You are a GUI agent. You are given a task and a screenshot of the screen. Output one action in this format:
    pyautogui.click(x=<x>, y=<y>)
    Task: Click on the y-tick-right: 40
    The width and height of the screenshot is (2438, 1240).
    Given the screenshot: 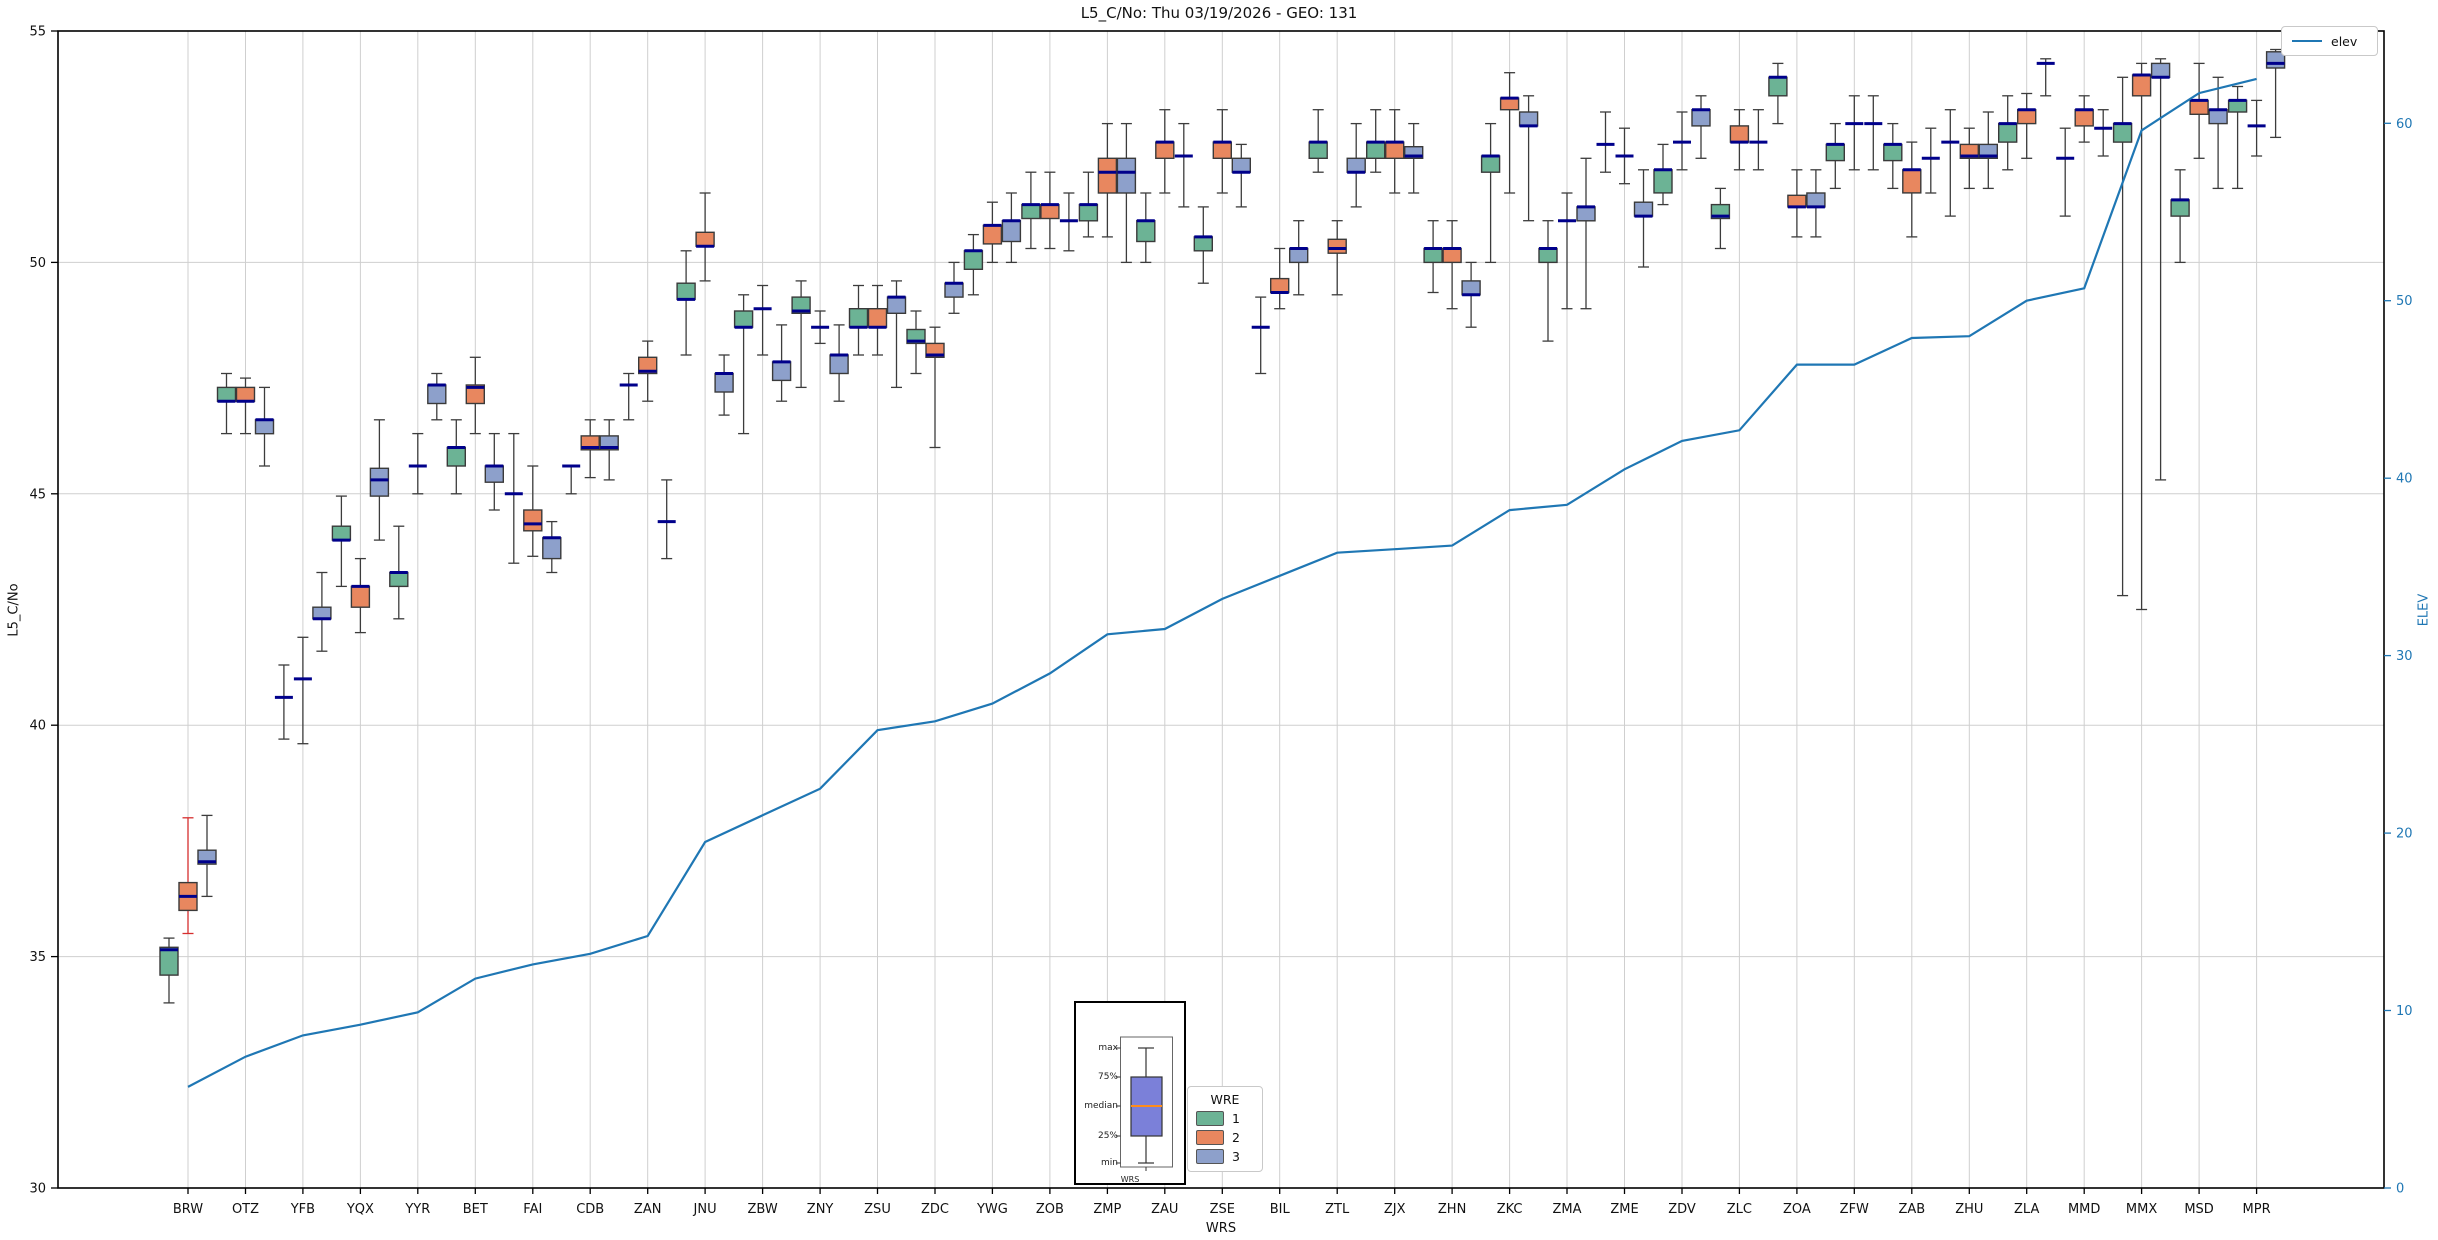 What is the action you would take?
    pyautogui.click(x=2398, y=479)
    